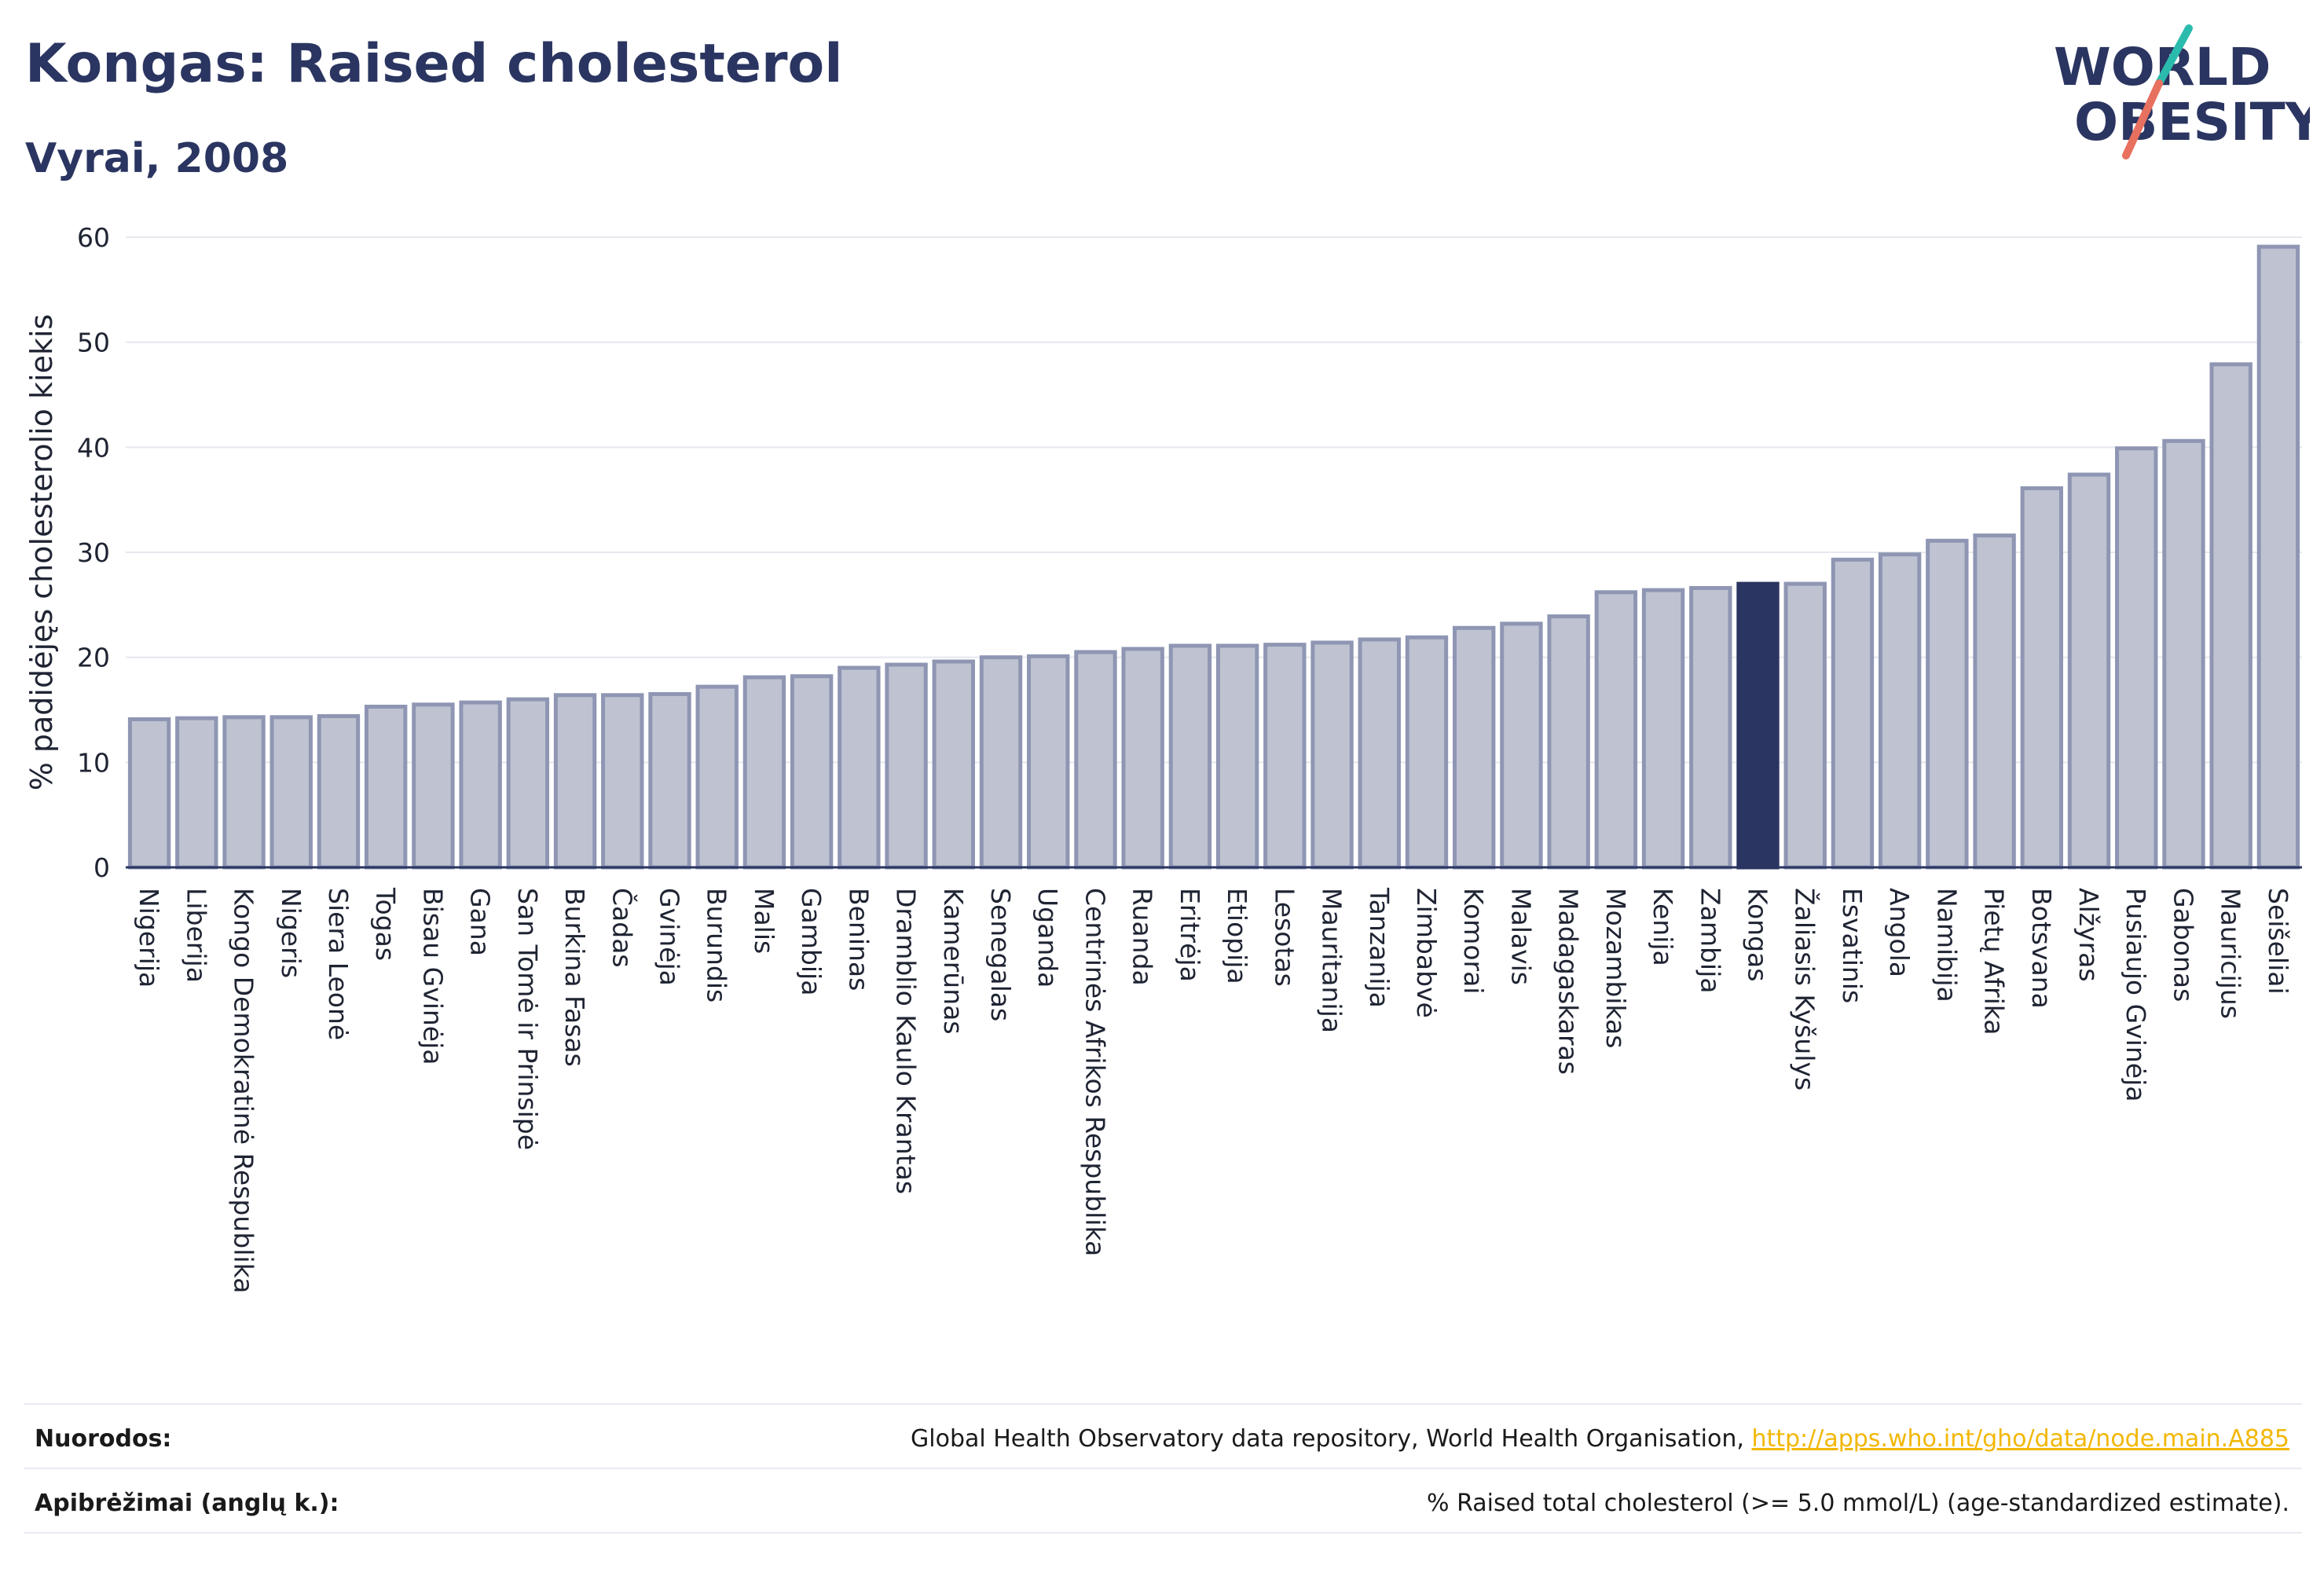 The width and height of the screenshot is (2324, 1576). I want to click on x-category-label: Beninas, so click(858, 939).